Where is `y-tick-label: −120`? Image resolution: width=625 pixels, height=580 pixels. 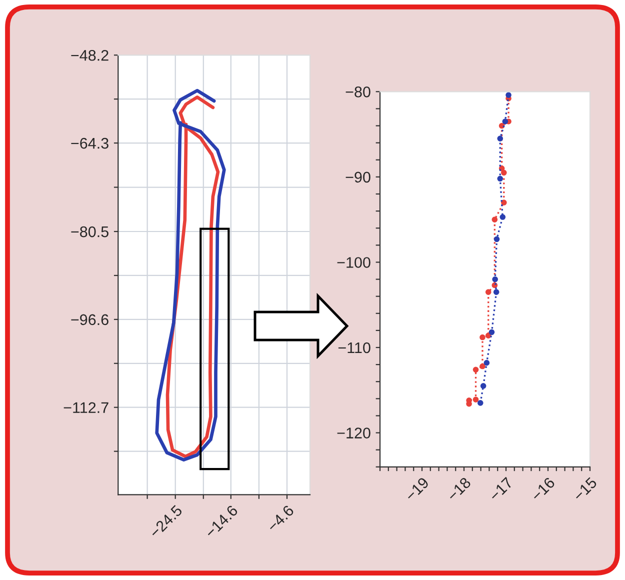 y-tick-label: −120 is located at coordinates (353, 433).